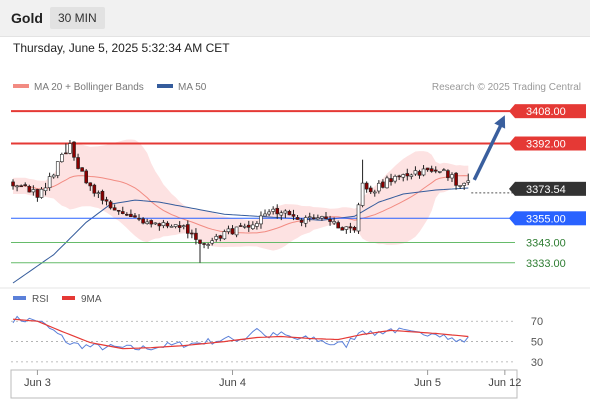 This screenshot has width=590, height=400. I want to click on legend-label: RSI, so click(40, 299).